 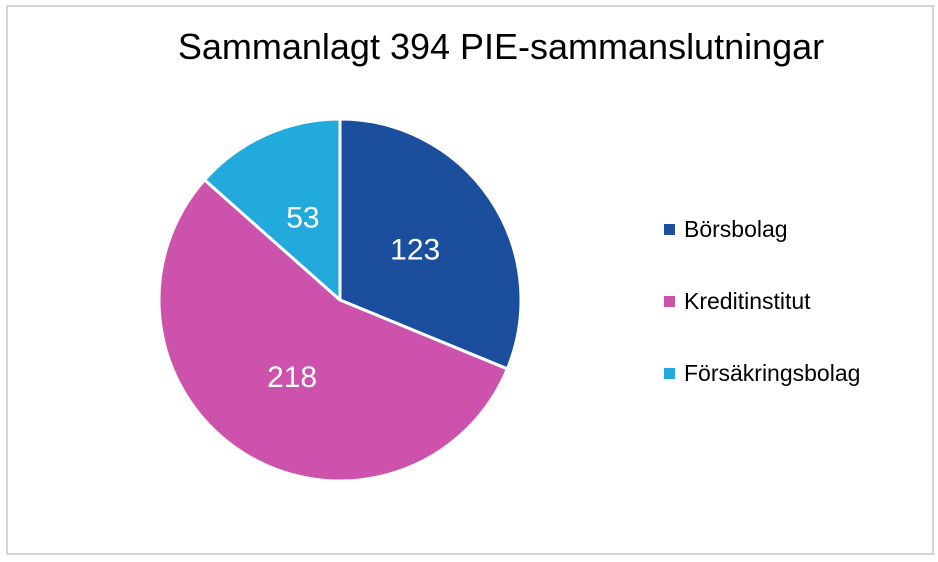 I want to click on legend-item-label: Kreditinstitut, so click(x=747, y=300).